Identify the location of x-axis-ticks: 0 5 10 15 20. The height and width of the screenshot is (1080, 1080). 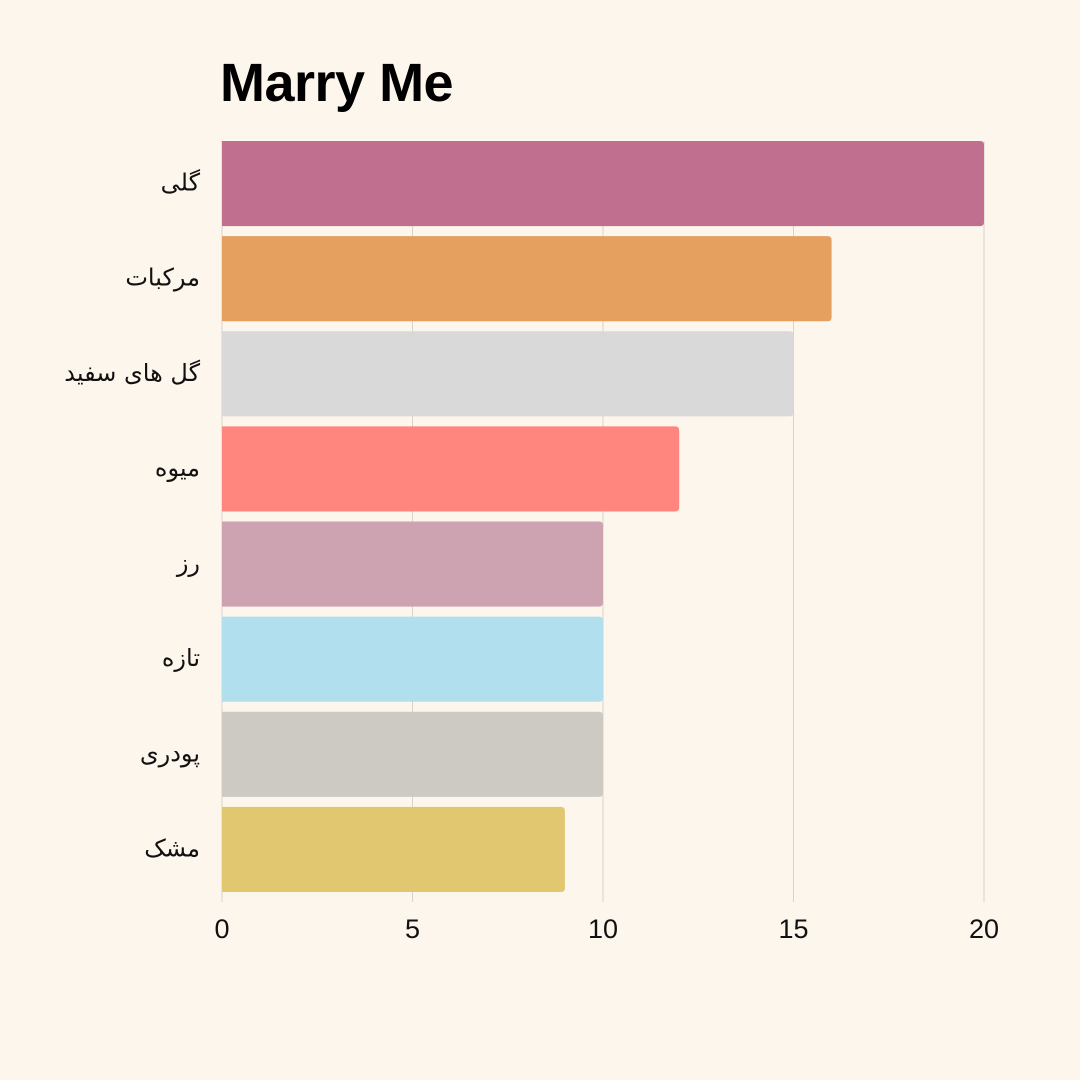
(606, 929).